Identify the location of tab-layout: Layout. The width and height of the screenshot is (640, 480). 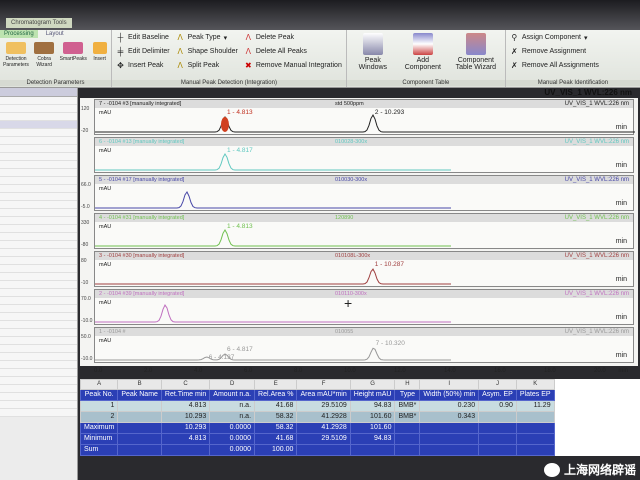
(54, 34).